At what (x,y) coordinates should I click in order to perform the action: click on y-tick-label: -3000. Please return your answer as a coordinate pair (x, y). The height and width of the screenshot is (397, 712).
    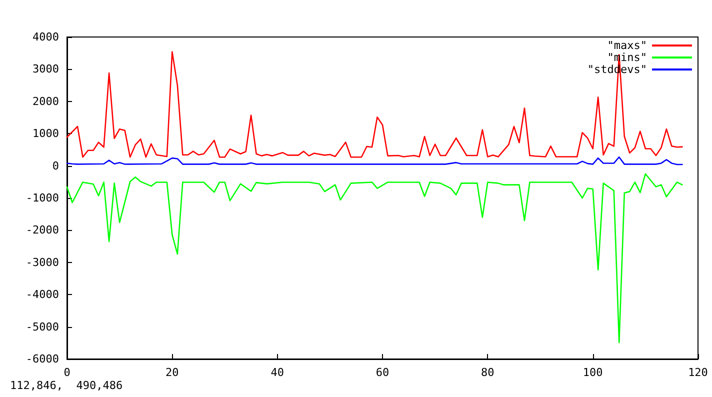
    Looking at the image, I should click on (42, 262).